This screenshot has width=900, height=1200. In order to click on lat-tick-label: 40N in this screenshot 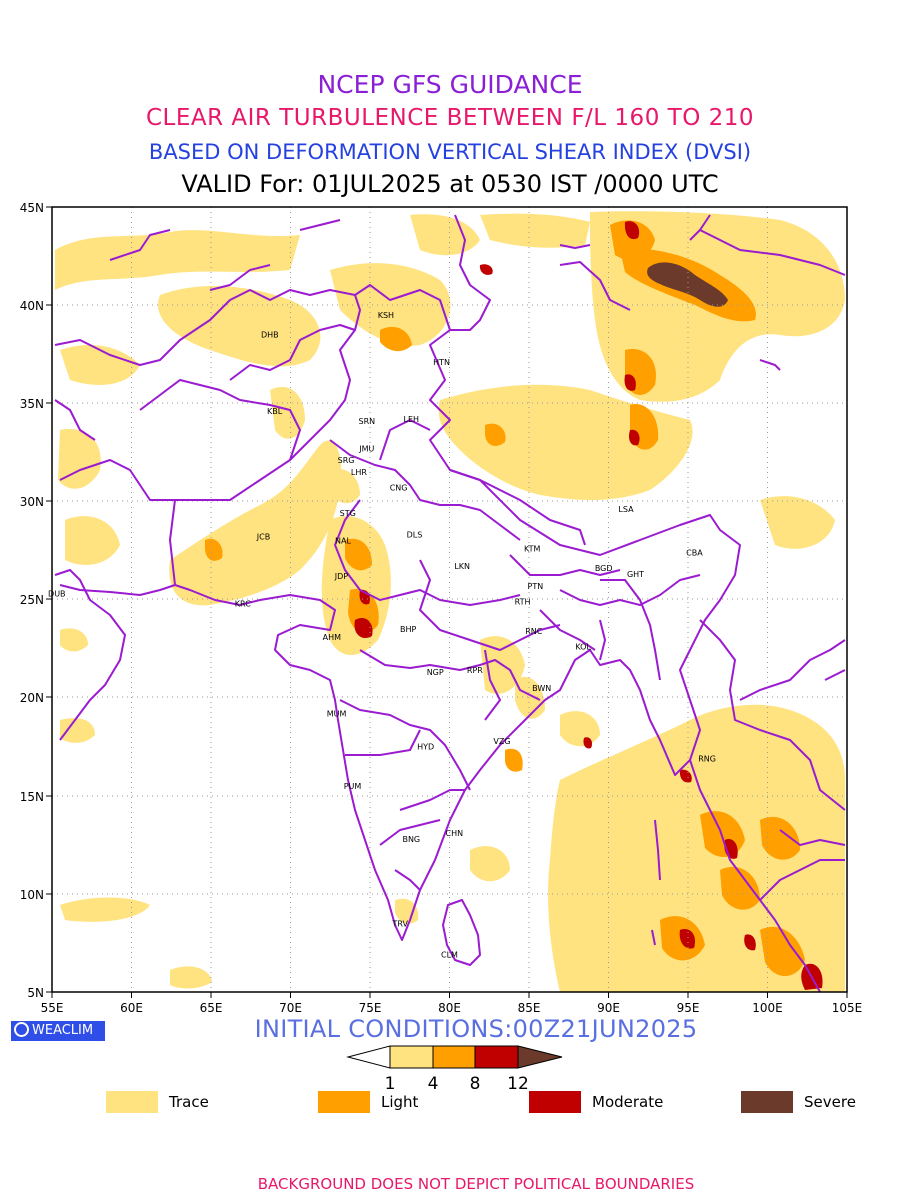, I will do `click(32, 306)`.